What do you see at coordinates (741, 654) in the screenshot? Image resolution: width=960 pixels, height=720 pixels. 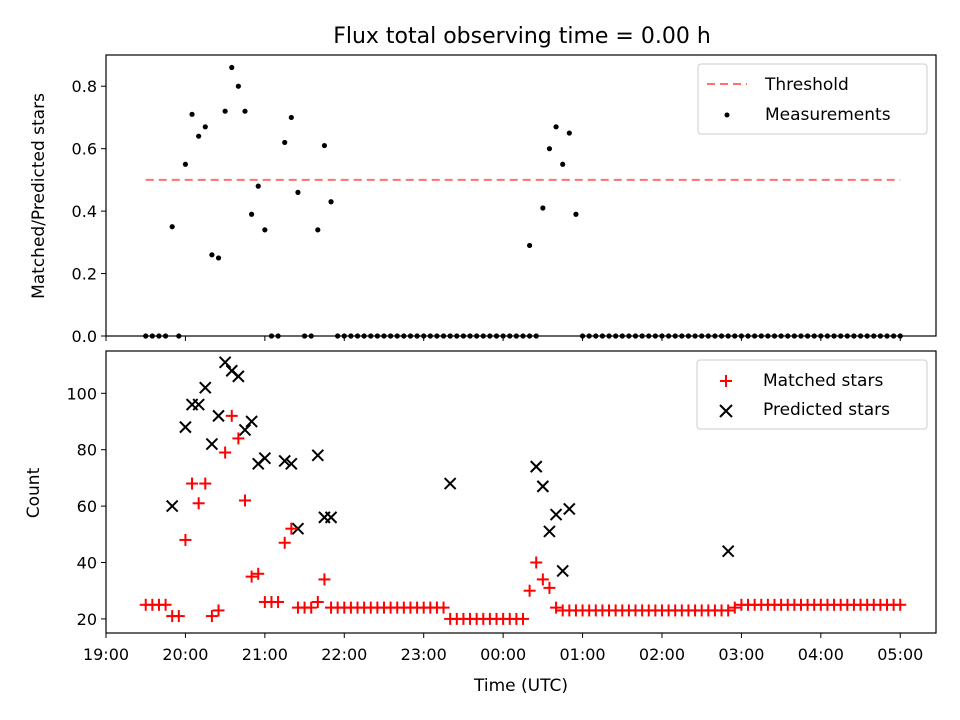 I see `bottom-x-tick-label: 03:00` at bounding box center [741, 654].